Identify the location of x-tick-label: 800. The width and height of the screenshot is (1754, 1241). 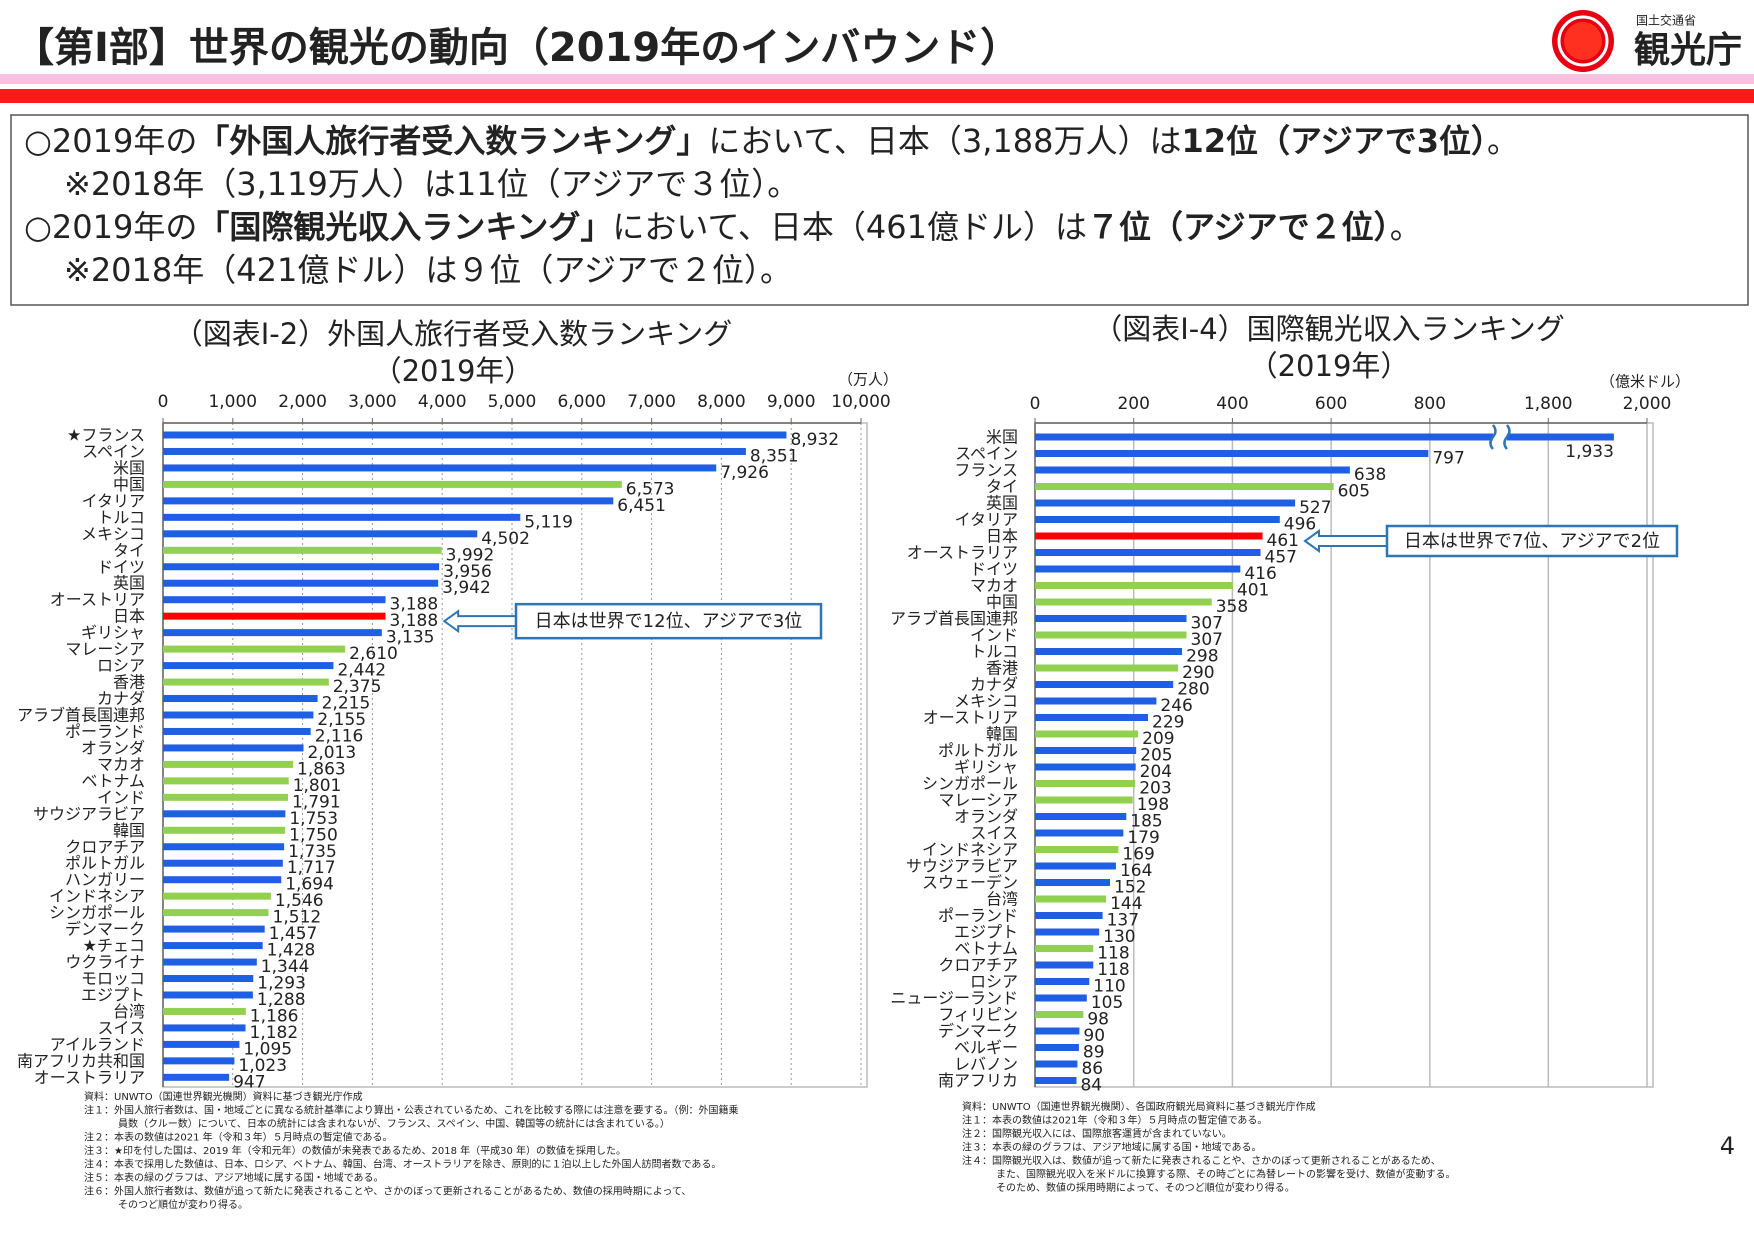
(1430, 404).